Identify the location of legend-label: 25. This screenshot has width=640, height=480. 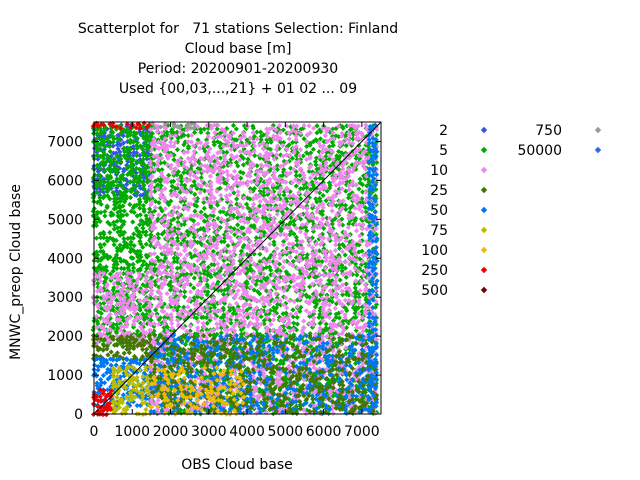
(439, 191).